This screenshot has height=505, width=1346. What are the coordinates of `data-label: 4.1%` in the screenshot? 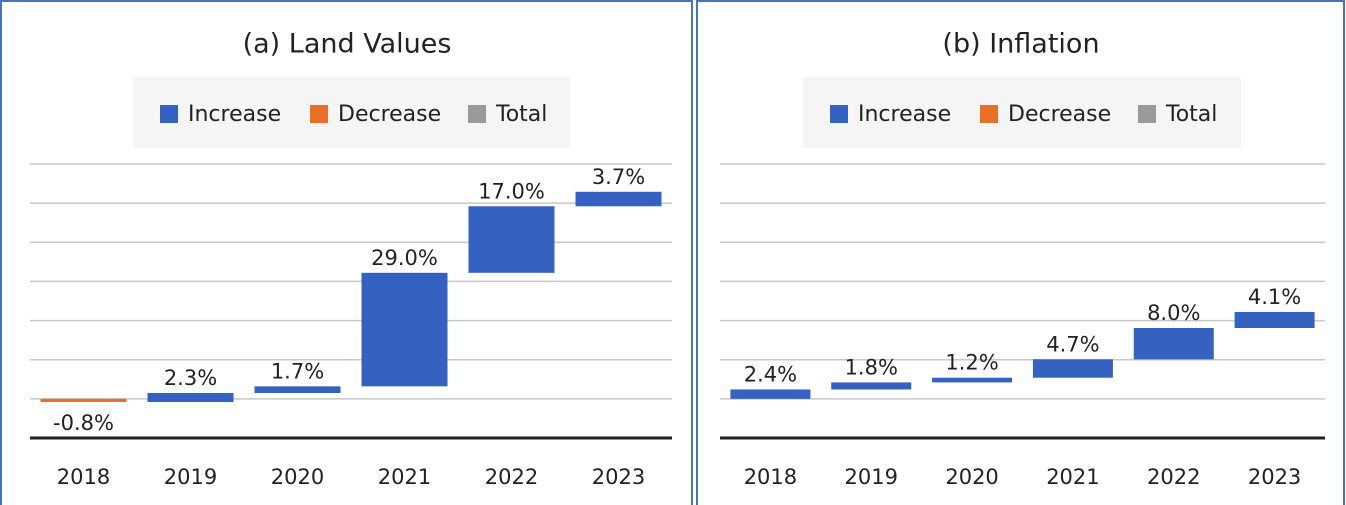 It's located at (1274, 297).